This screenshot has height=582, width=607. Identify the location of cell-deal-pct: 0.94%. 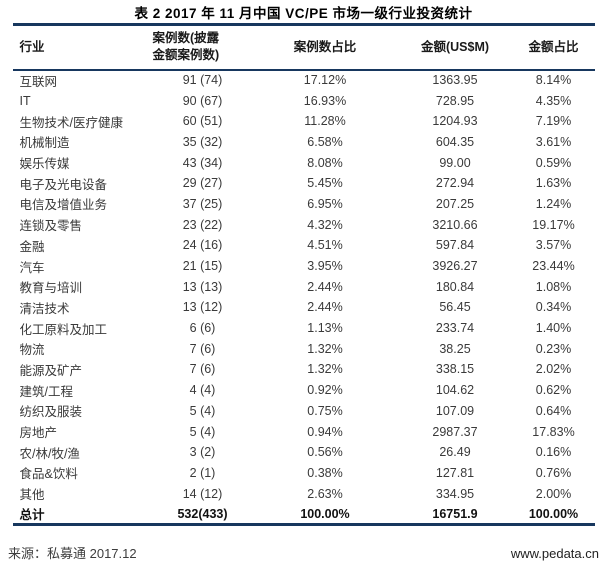
(325, 431).